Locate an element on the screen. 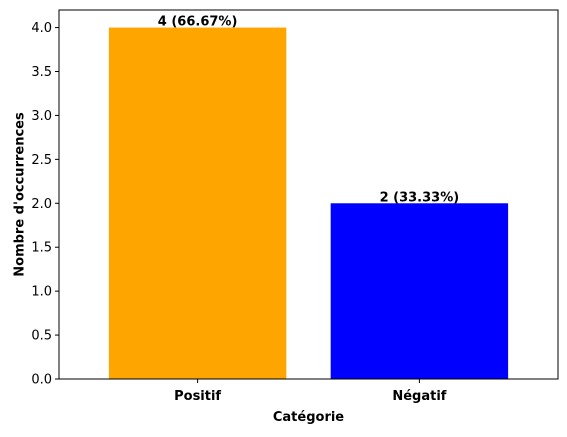 This screenshot has height=437, width=567. data-label: 4 (66.67%) is located at coordinates (198, 22).